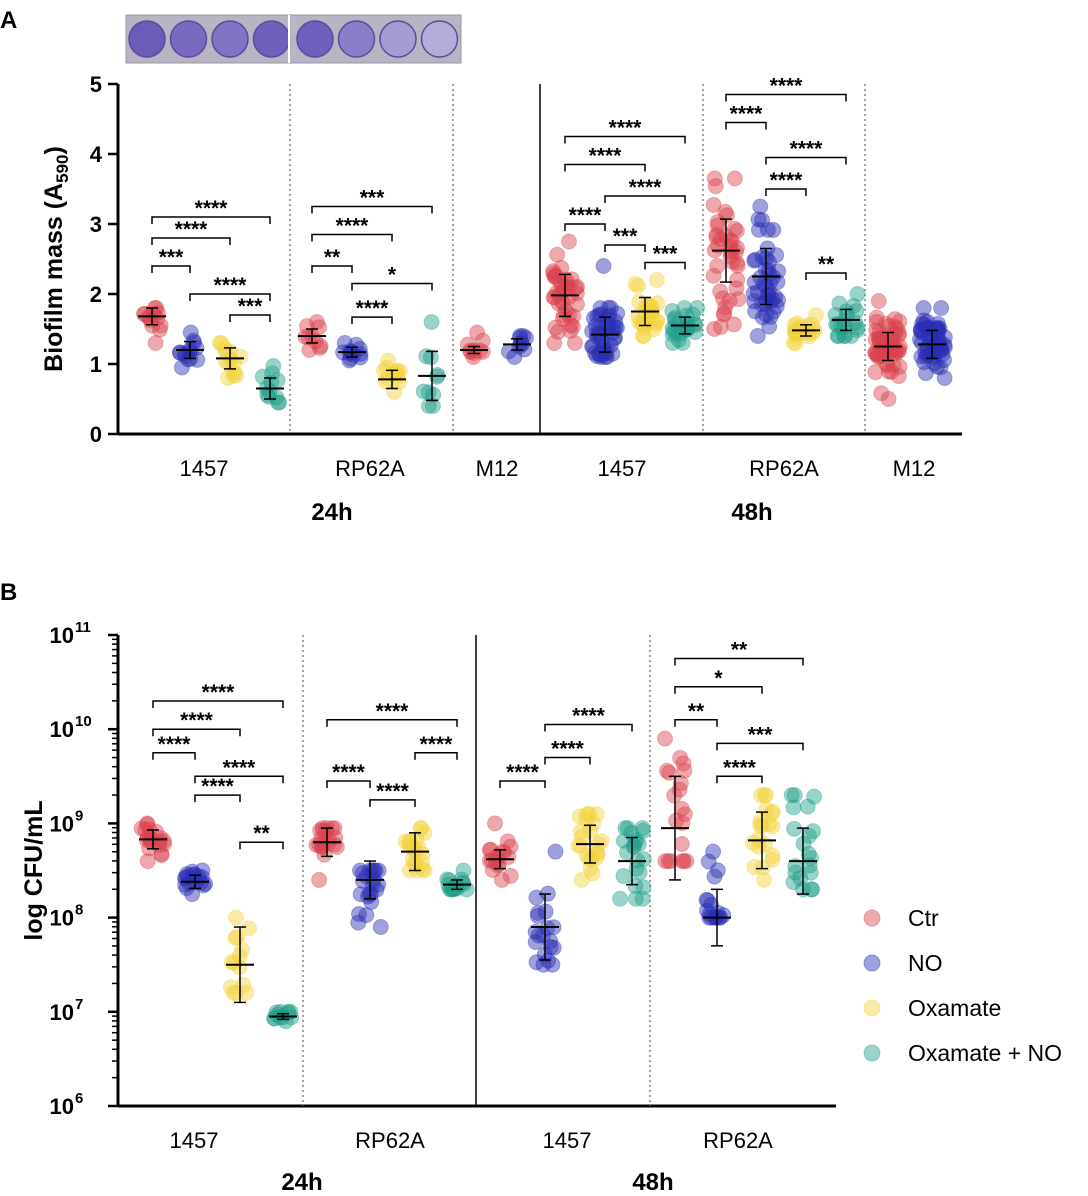  What do you see at coordinates (696, 711) in the screenshot?
I see `b-significance-label: **` at bounding box center [696, 711].